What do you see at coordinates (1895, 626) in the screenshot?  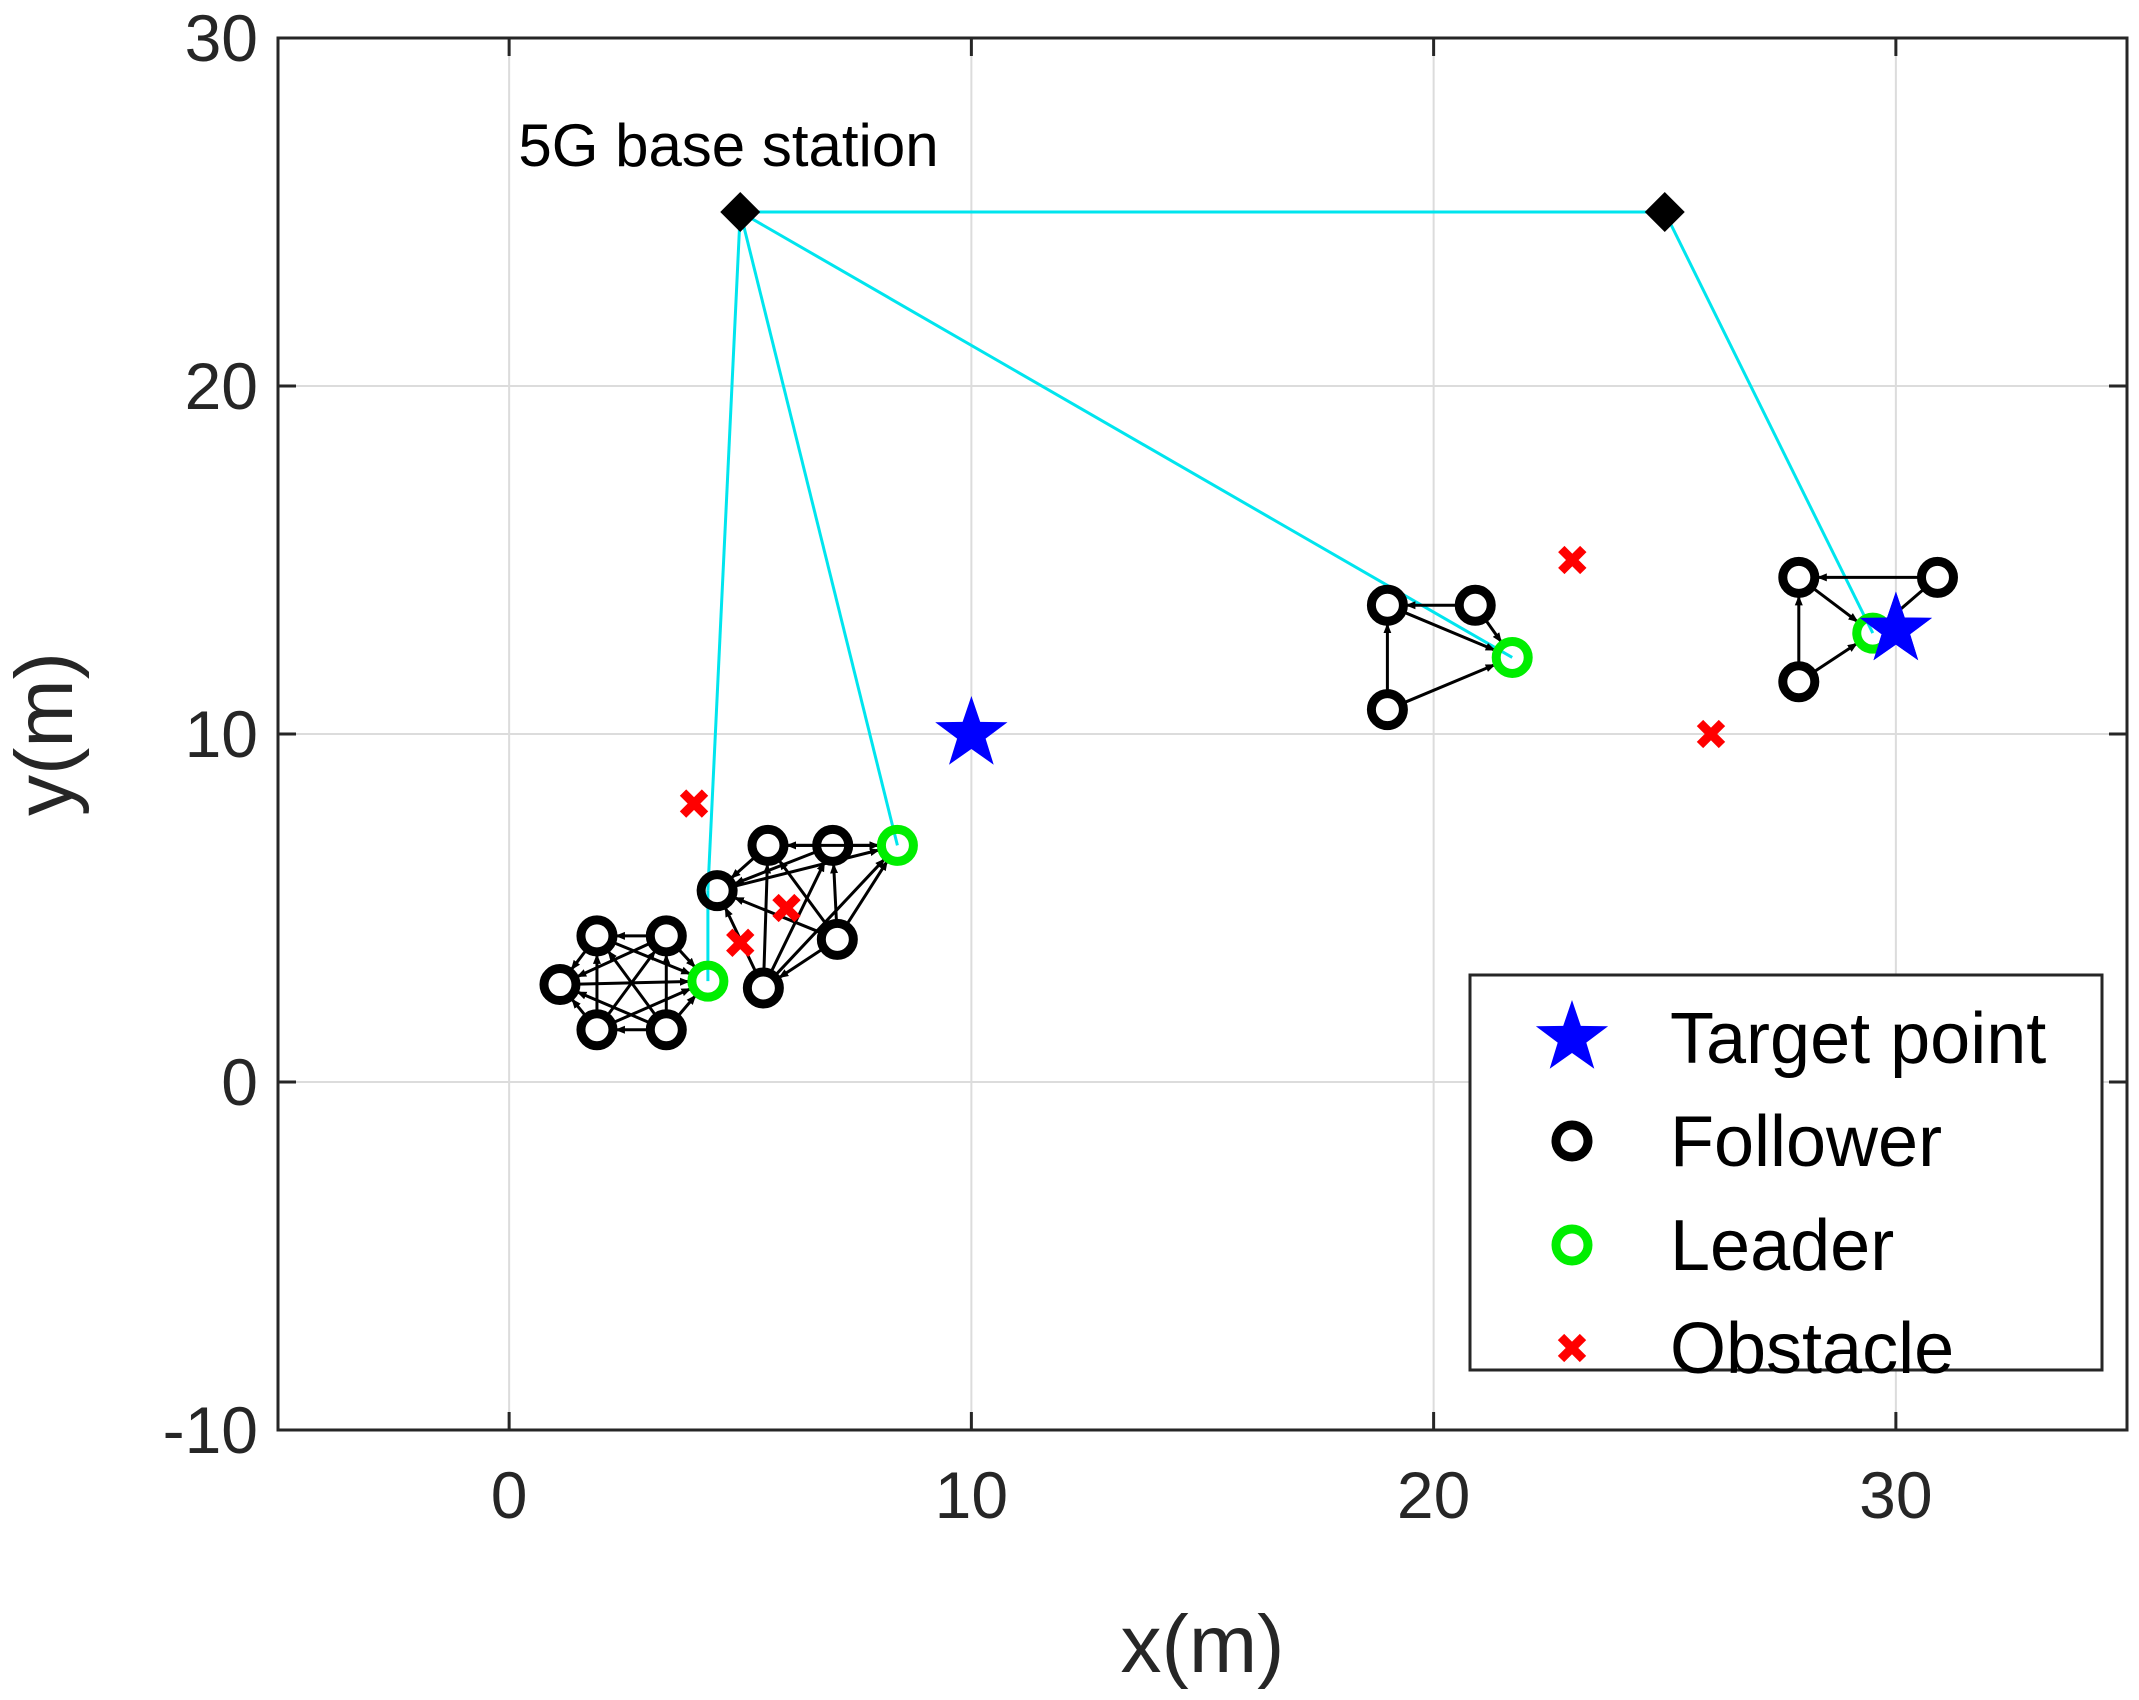 I see `target-point-marker-top` at bounding box center [1895, 626].